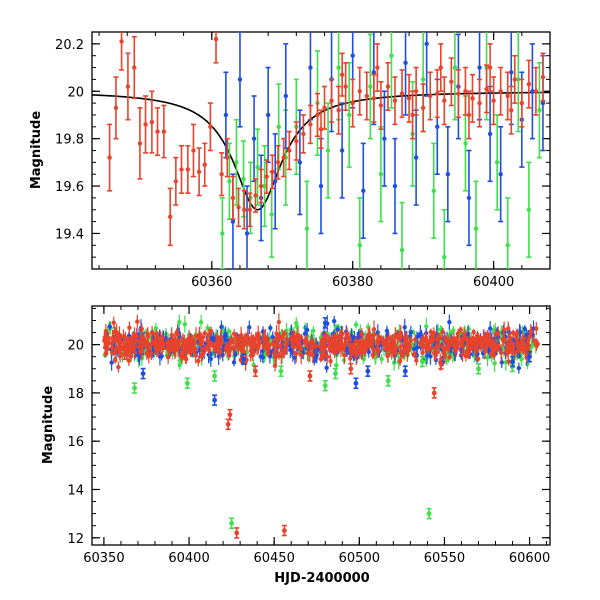 The image size is (600, 600). Describe the element at coordinates (69, 234) in the screenshot. I see `top-y-tick-label: 19.4` at that location.